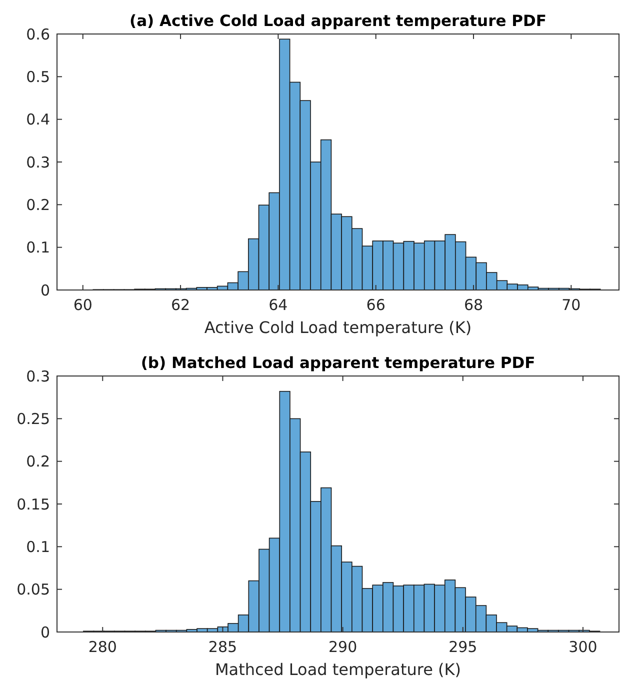 The image size is (629, 691). Describe the element at coordinates (102, 647) in the screenshot. I see `x-tick-label: 280` at that location.